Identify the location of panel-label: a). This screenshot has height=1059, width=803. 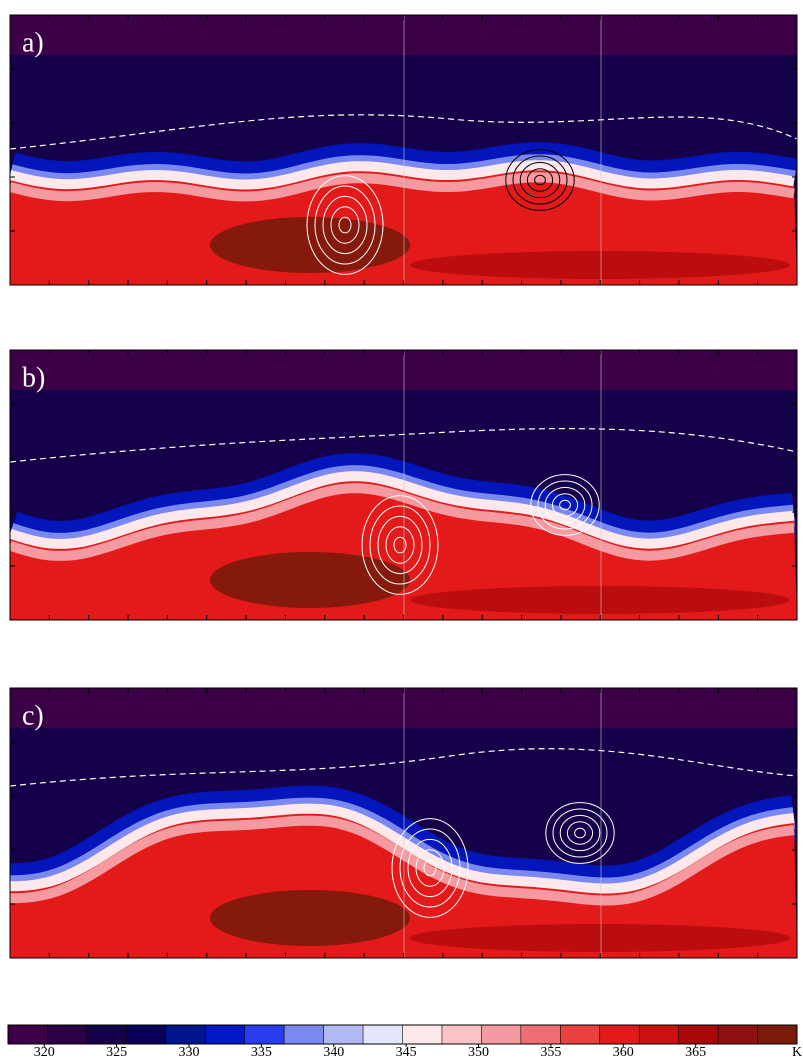
(33, 42).